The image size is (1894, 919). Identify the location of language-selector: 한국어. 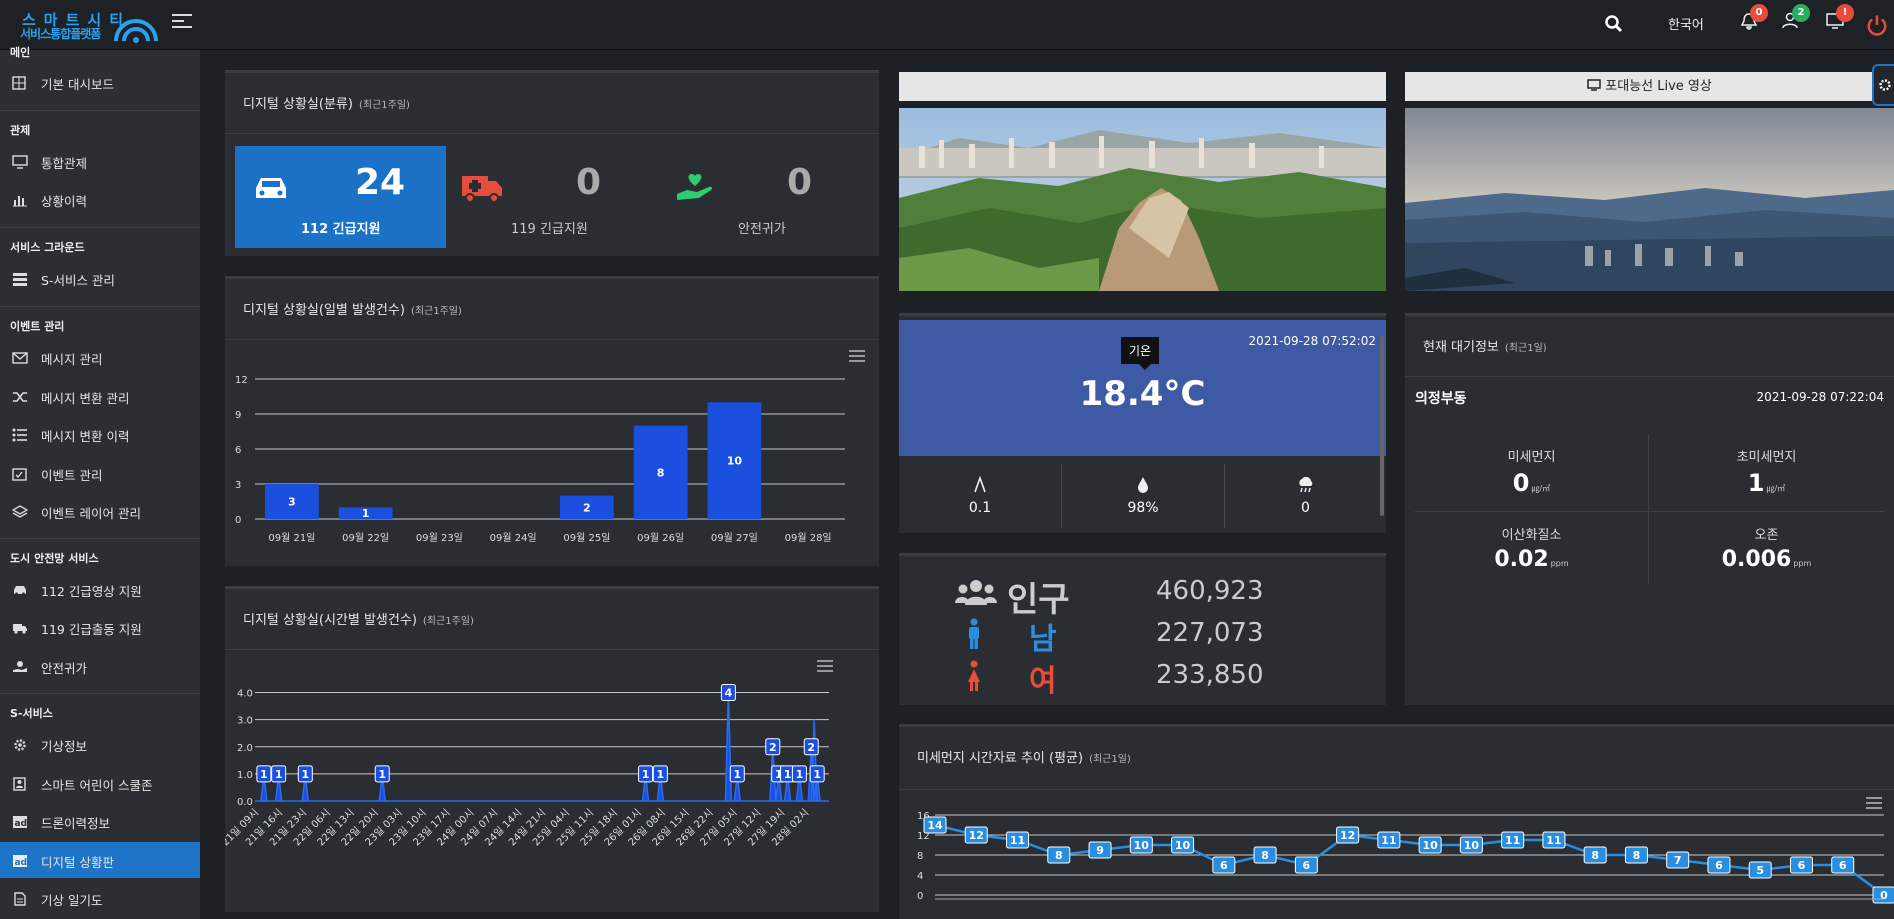
(1686, 25).